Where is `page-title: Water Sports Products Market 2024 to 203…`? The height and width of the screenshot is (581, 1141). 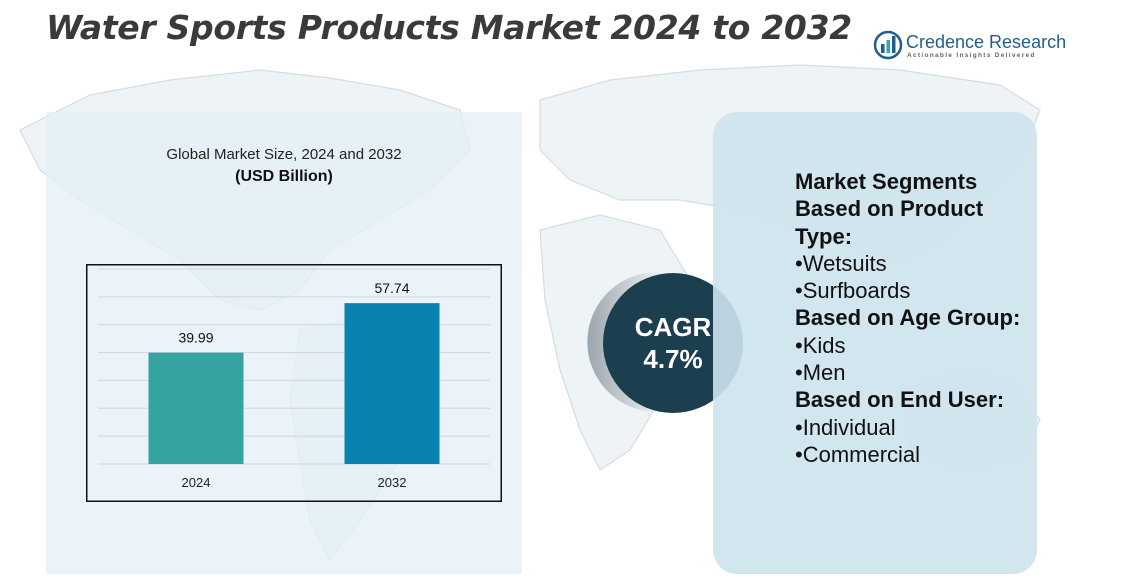
page-title: Water Sports Products Market 2024 to 203… is located at coordinates (449, 27).